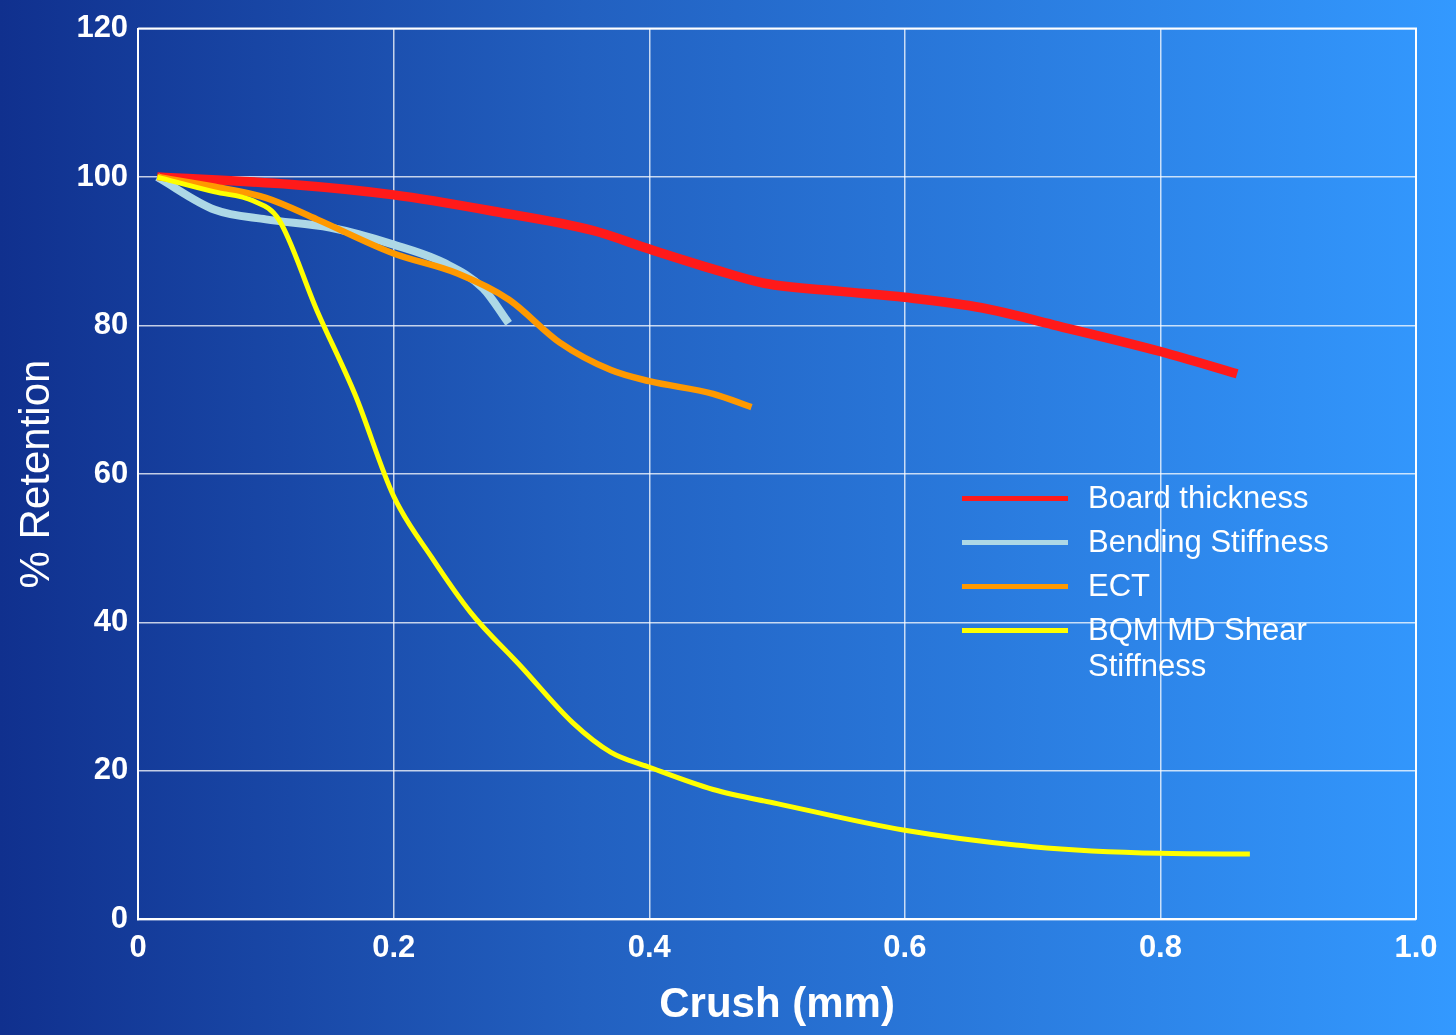  Describe the element at coordinates (1416, 946) in the screenshot. I see `x-tick-label: 1.0` at that location.